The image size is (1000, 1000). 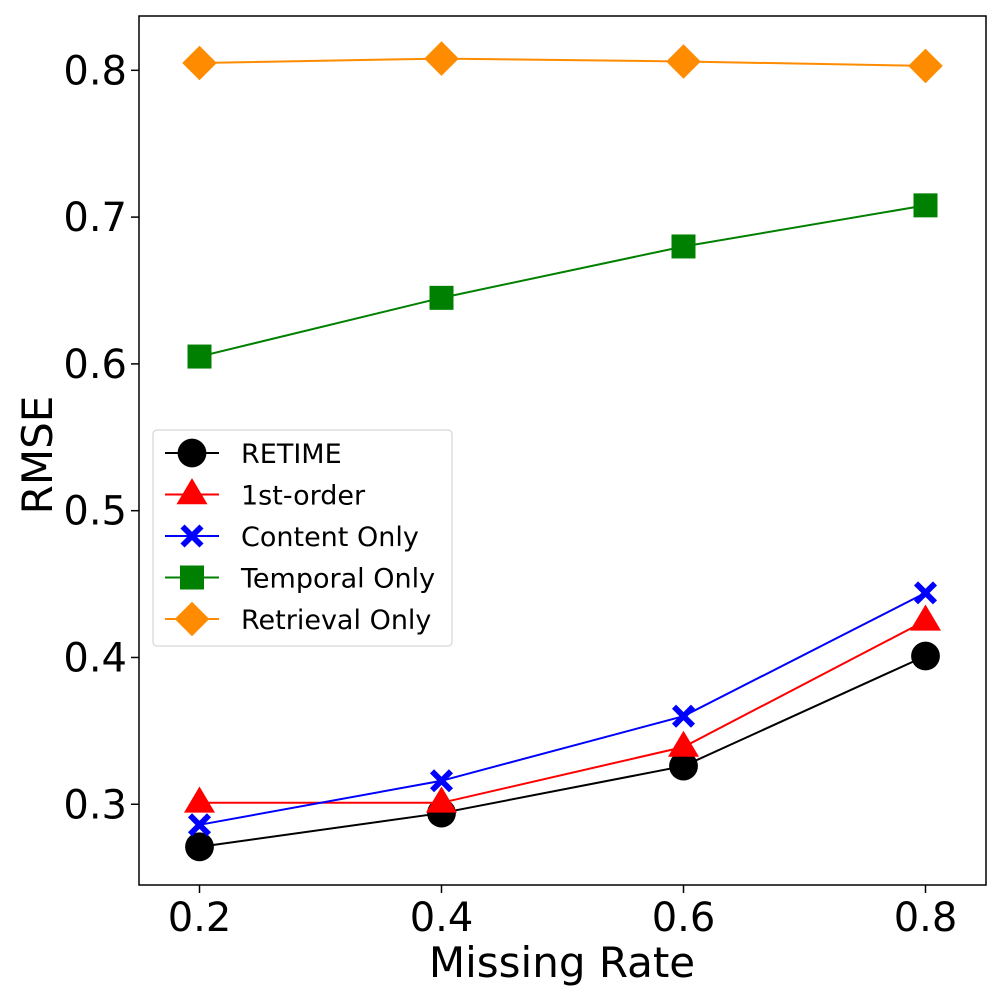 What do you see at coordinates (926, 918) in the screenshot?
I see `x-tick-label: 0.8` at bounding box center [926, 918].